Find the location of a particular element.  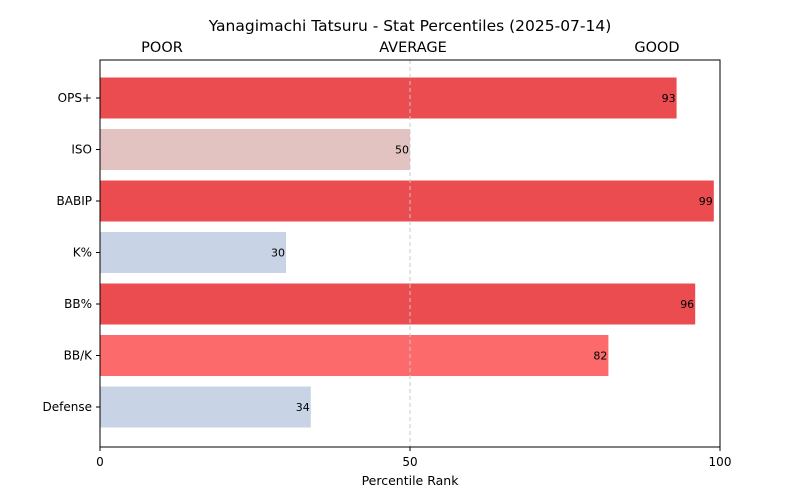

bar-ops is located at coordinates (388, 98).